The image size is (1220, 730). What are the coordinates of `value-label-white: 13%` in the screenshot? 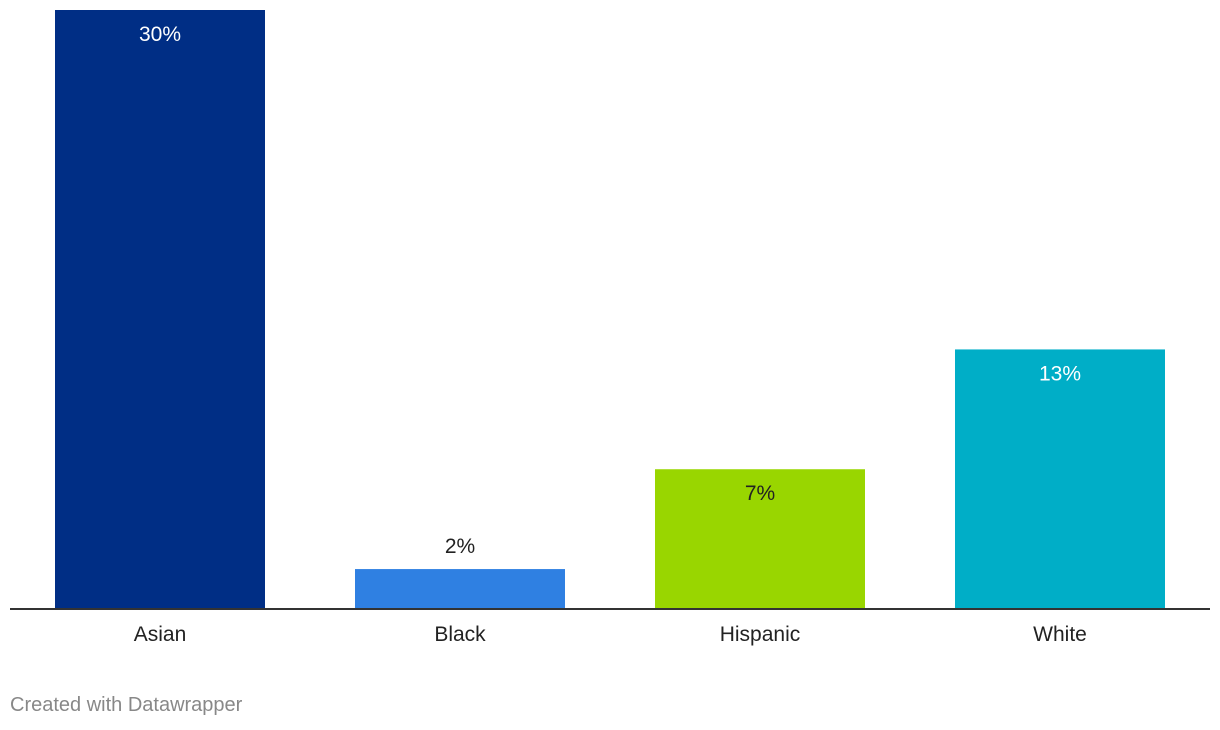 It's located at (1060, 373).